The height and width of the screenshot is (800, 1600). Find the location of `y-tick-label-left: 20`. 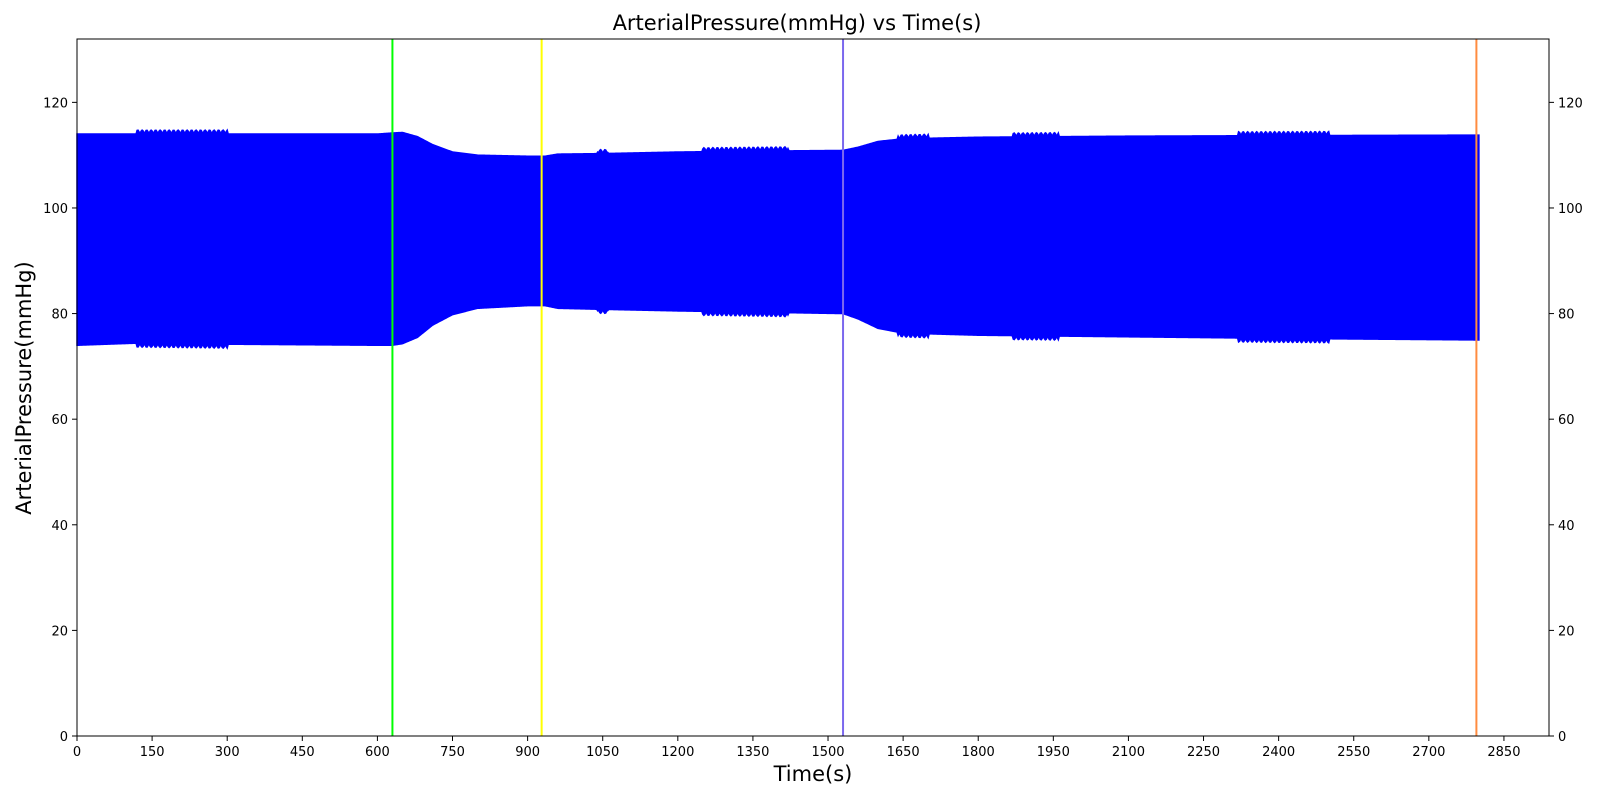

y-tick-label-left: 20 is located at coordinates (59, 631).